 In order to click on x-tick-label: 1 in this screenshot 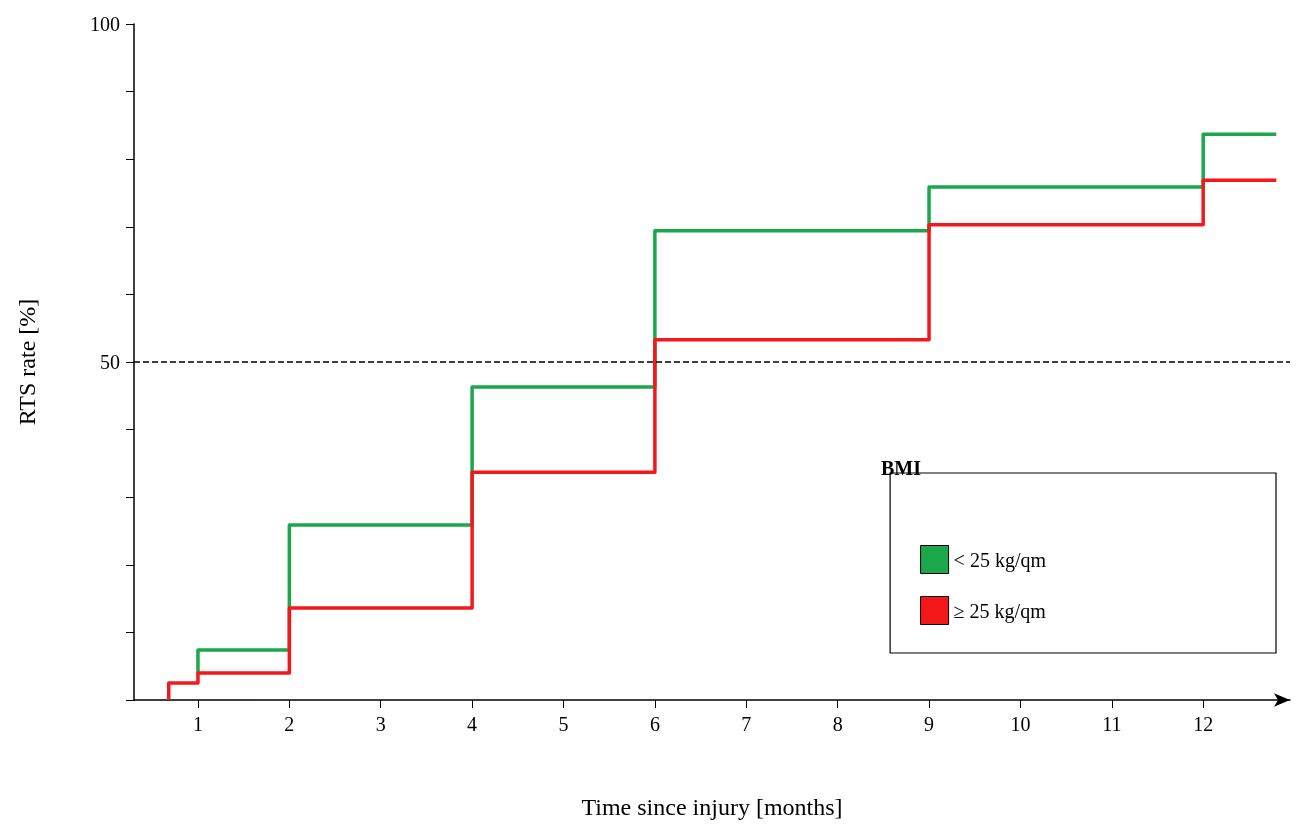, I will do `click(197, 724)`.